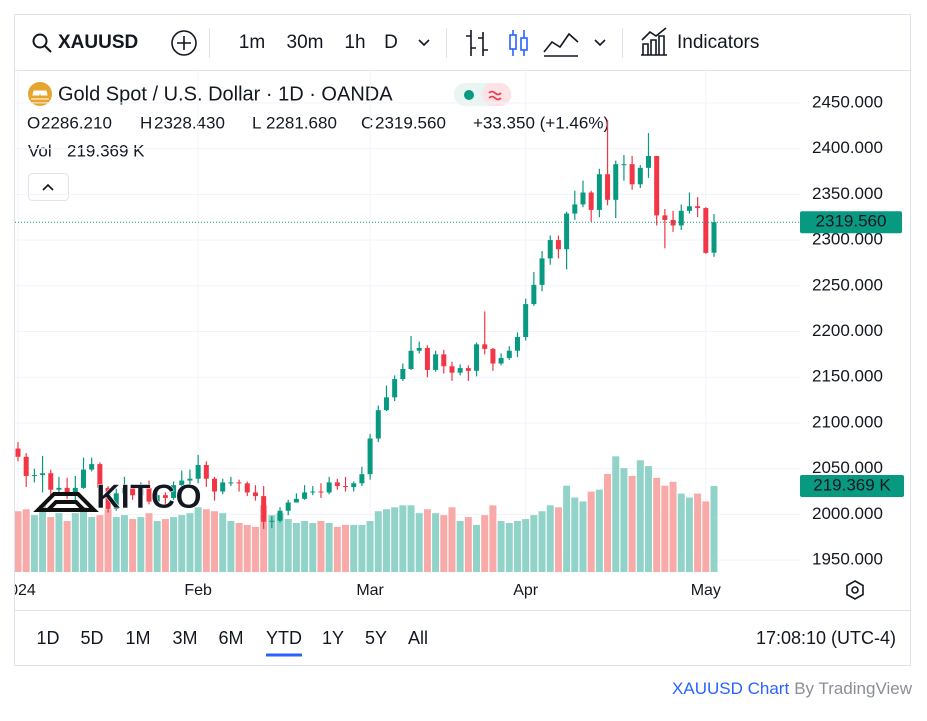 This screenshot has height=721, width=927. Describe the element at coordinates (198, 590) in the screenshot. I see `x-tick-label: Feb` at that location.